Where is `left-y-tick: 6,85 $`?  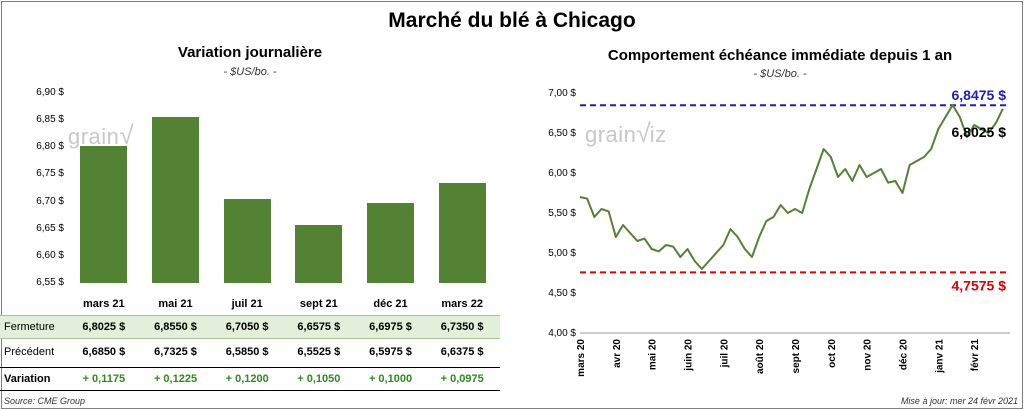 left-y-tick: 6,85 $ is located at coordinates (50, 120).